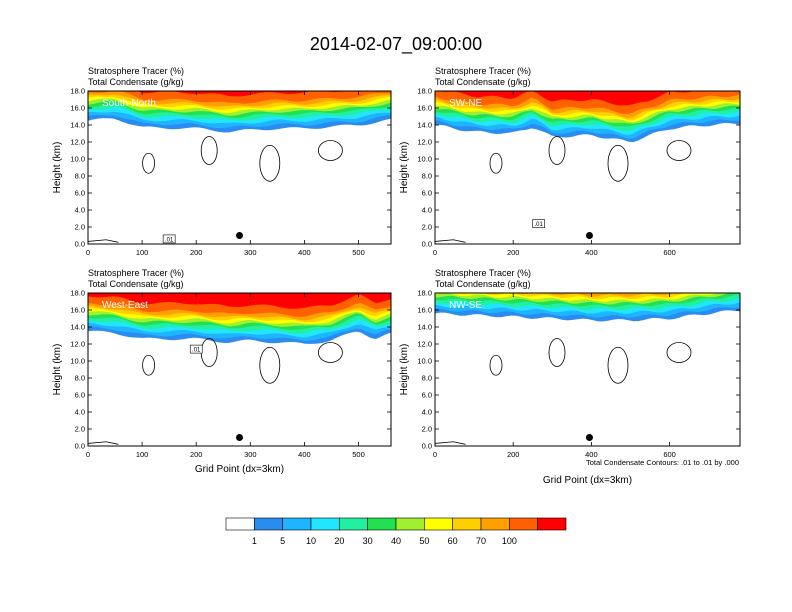 This screenshot has width=792, height=612. Describe the element at coordinates (453, 541) in the screenshot. I see `colorbar-label: 60` at that location.